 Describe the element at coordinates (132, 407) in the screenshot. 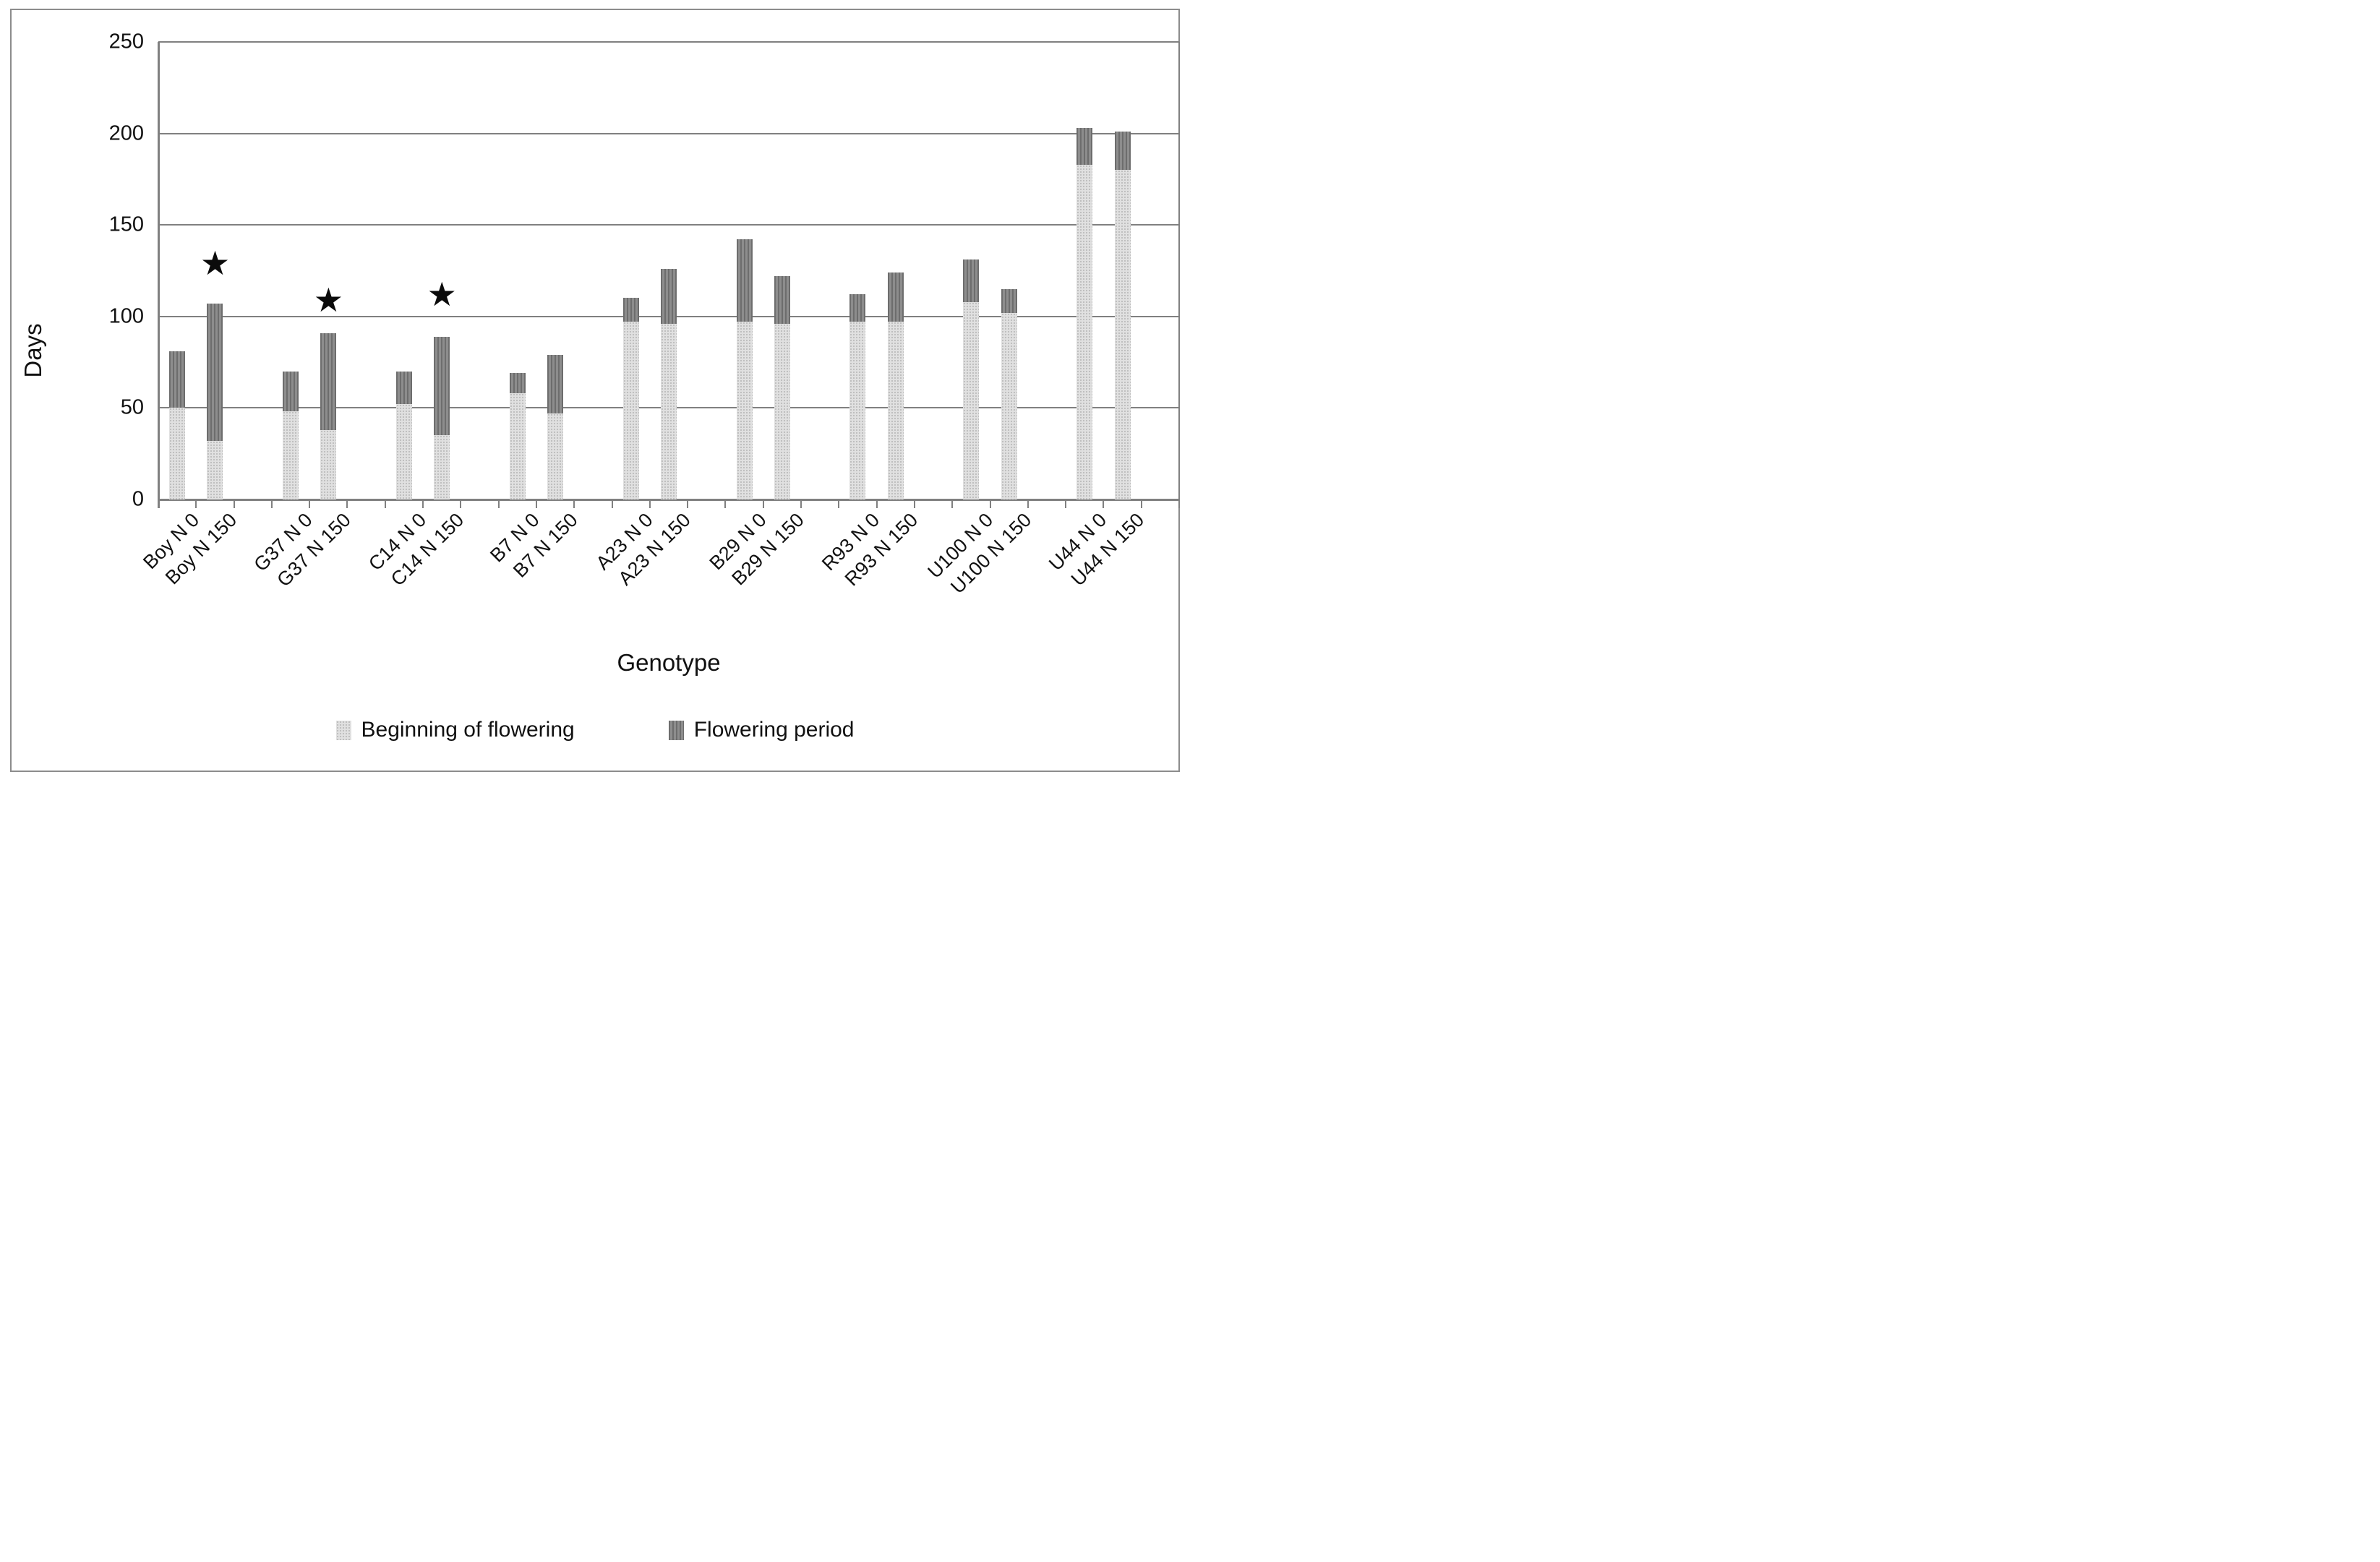

I see `y-tick-label: 50` at that location.